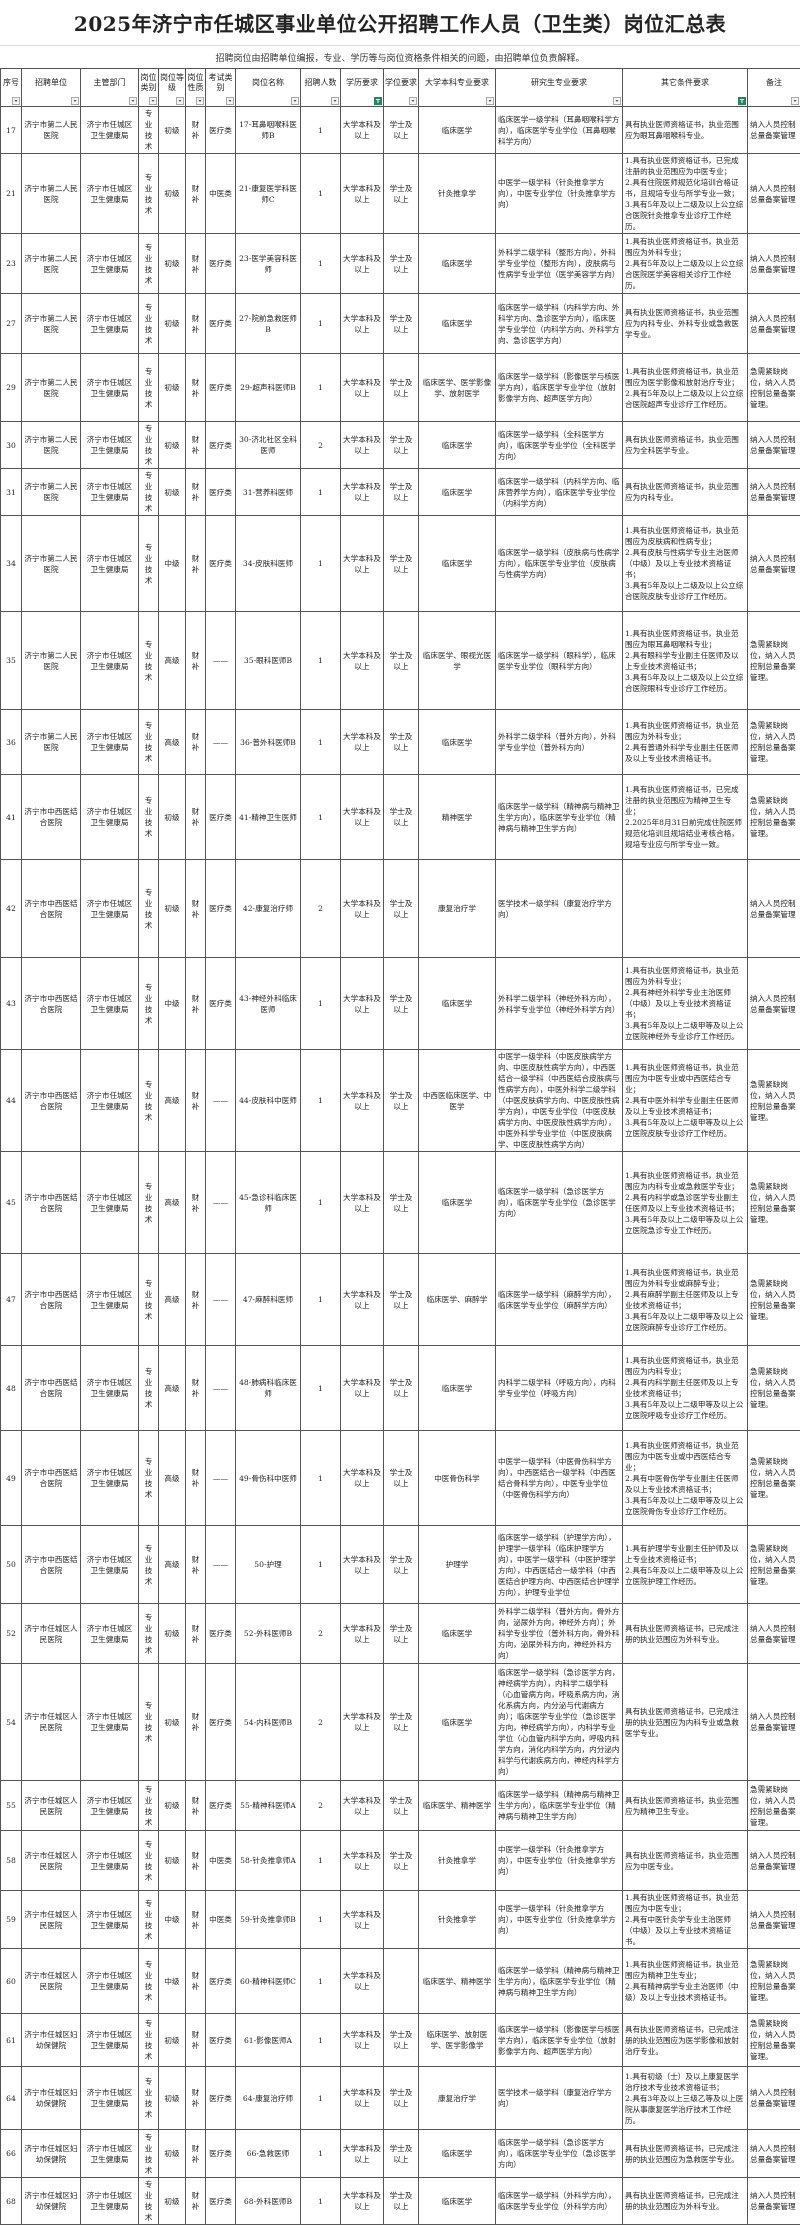 This screenshot has width=800, height=2225. I want to click on cell-seq: 66, so click(11, 2154).